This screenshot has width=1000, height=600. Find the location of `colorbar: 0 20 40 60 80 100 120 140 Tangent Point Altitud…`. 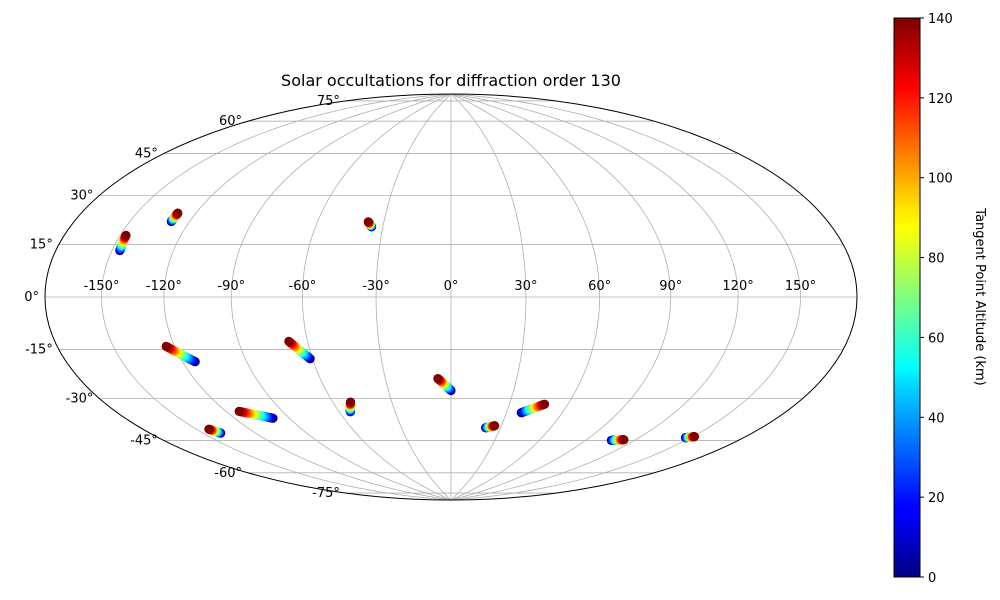

colorbar: 0 20 40 60 80 100 120 140 Tangent Point Altitud… is located at coordinates (940, 299).